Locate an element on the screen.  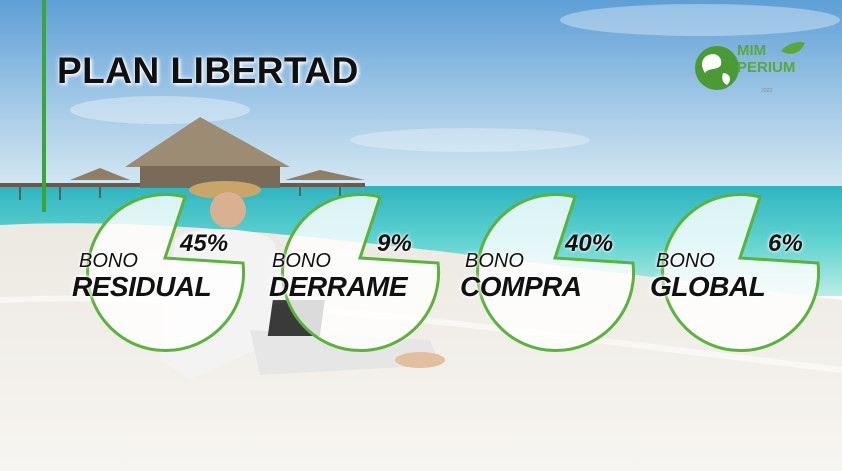
bonus-percent: 6% is located at coordinates (785, 243).